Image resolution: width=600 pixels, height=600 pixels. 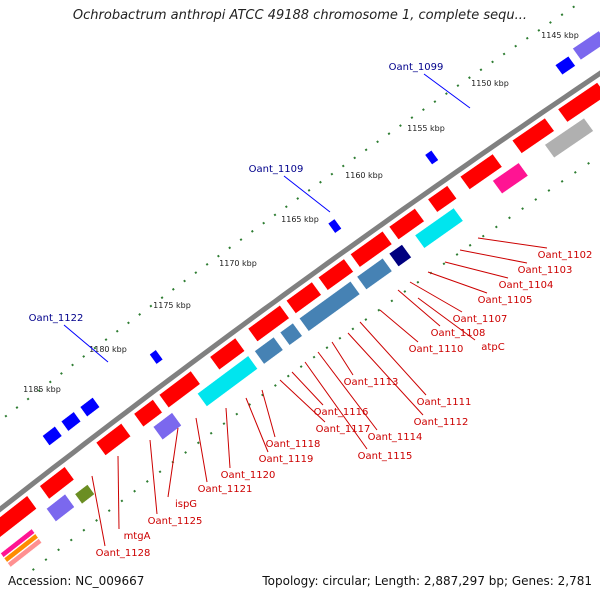 What do you see at coordinates (175, 521) in the screenshot?
I see `gene-label: Oant_1125` at bounding box center [175, 521].